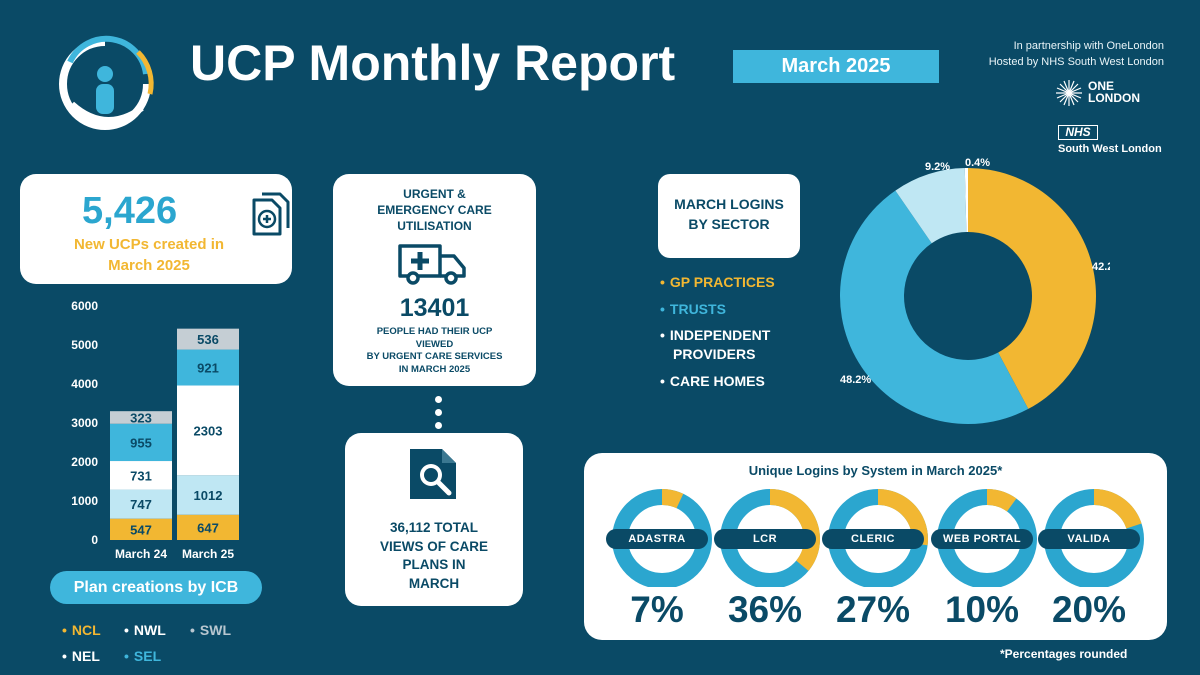 Image resolution: width=1200 pixels, height=675 pixels. Describe the element at coordinates (145, 630) in the screenshot. I see `legend-nwl: • NWL` at that location.